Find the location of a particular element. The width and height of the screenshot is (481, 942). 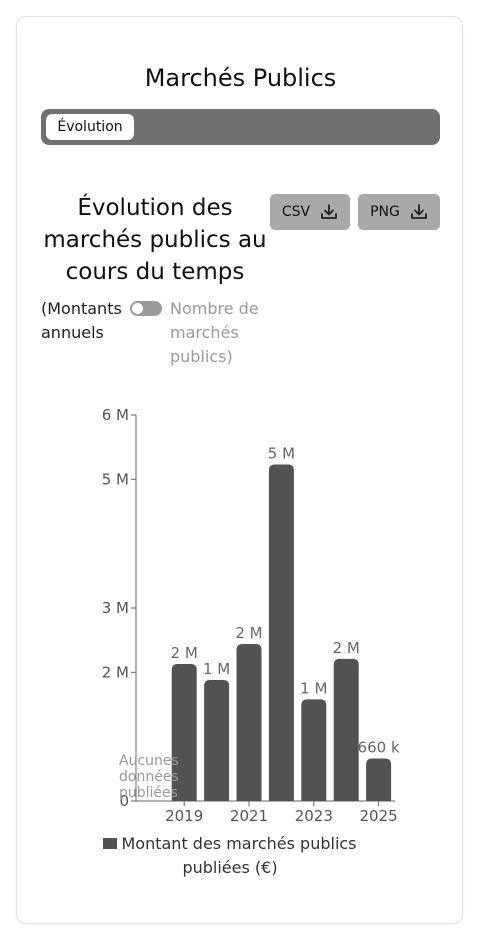

x-tick-label: 2023 is located at coordinates (314, 816).